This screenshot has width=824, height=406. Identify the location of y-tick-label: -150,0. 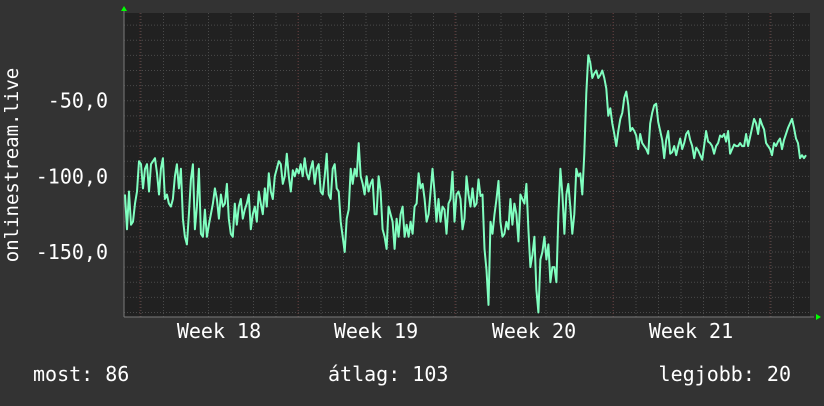
(72, 252).